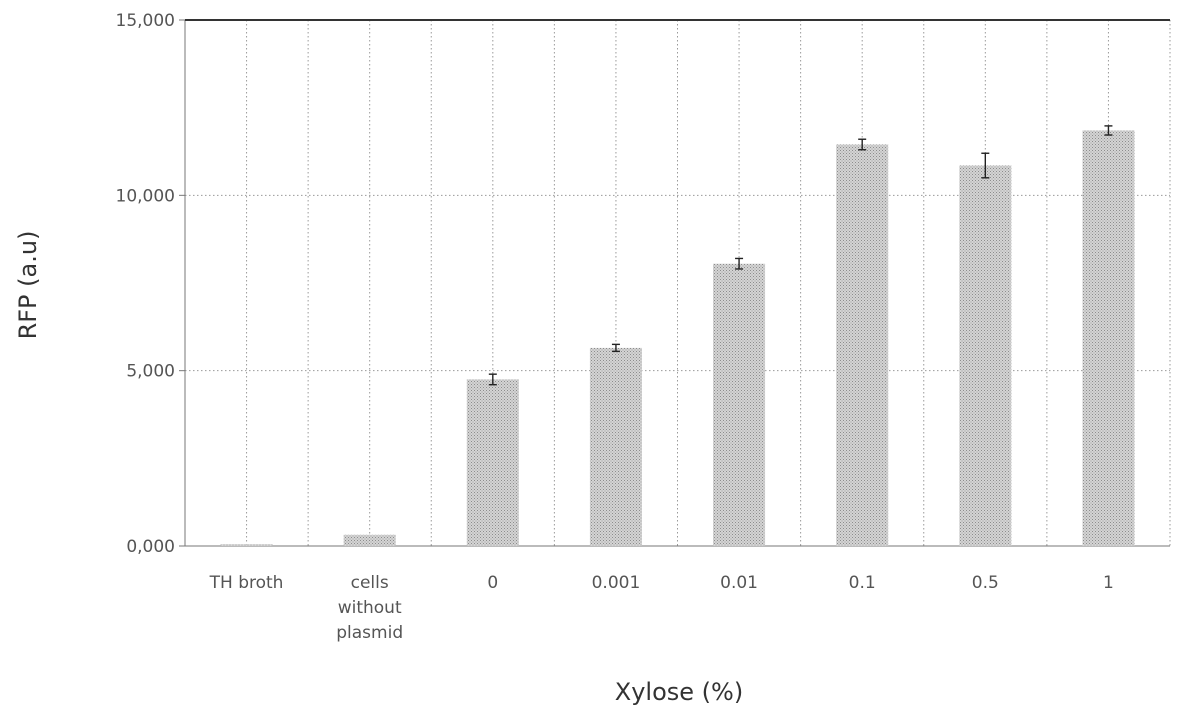 The height and width of the screenshot is (711, 1180). Describe the element at coordinates (246, 583) in the screenshot. I see `x-tick-label: TH broth` at that location.